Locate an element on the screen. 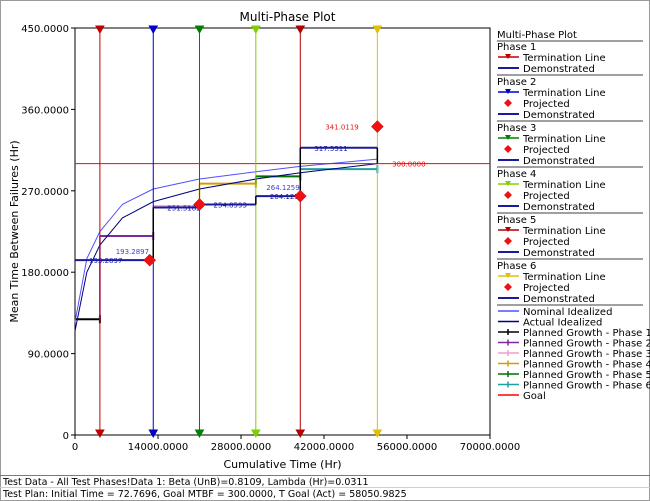 This screenshot has width=650, height=501. goal-label: 300.0000 is located at coordinates (408, 165).